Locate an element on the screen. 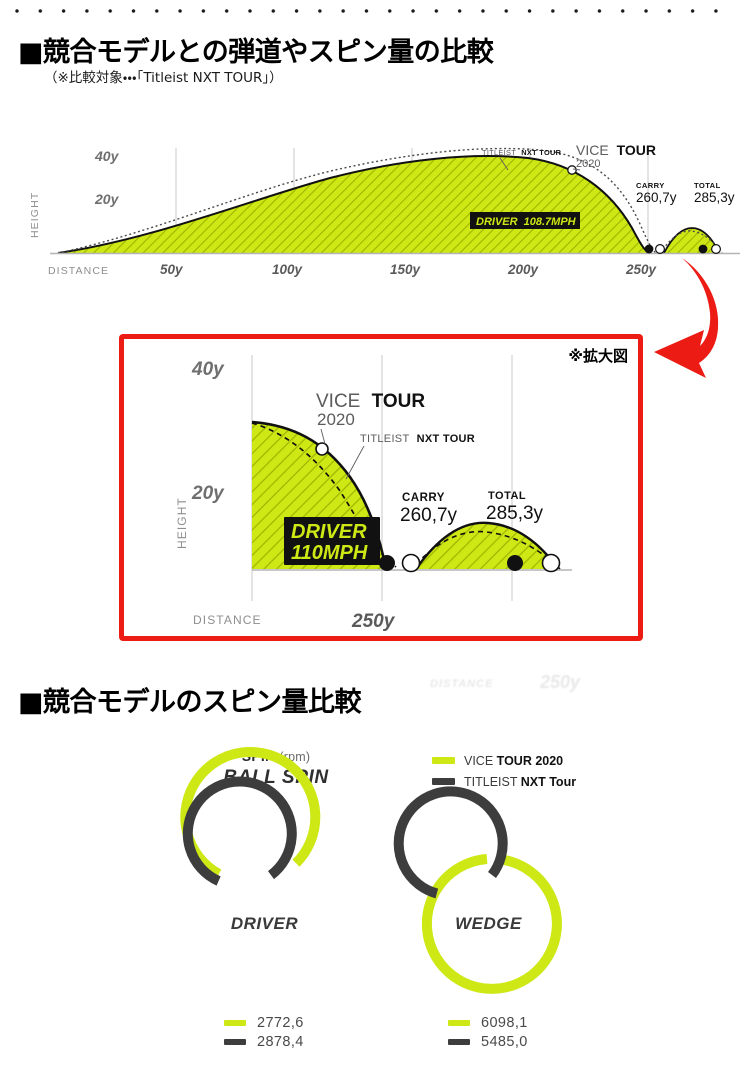 Image resolution: width=750 pixels, height=1080 pixels. donut-driver-value-titleist: 2878,4 is located at coordinates (285, 1041).